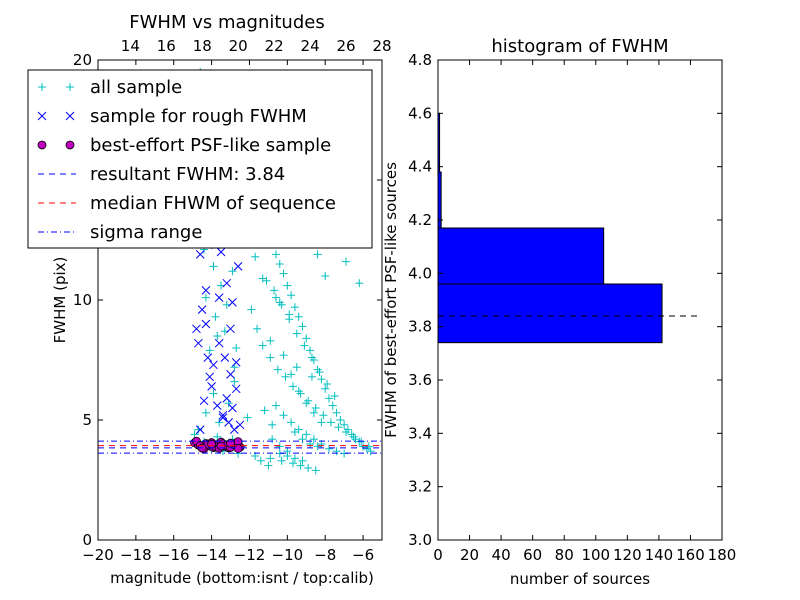 The width and height of the screenshot is (800, 600). I want to click on scatter-top-tick-label: 16, so click(166, 46).